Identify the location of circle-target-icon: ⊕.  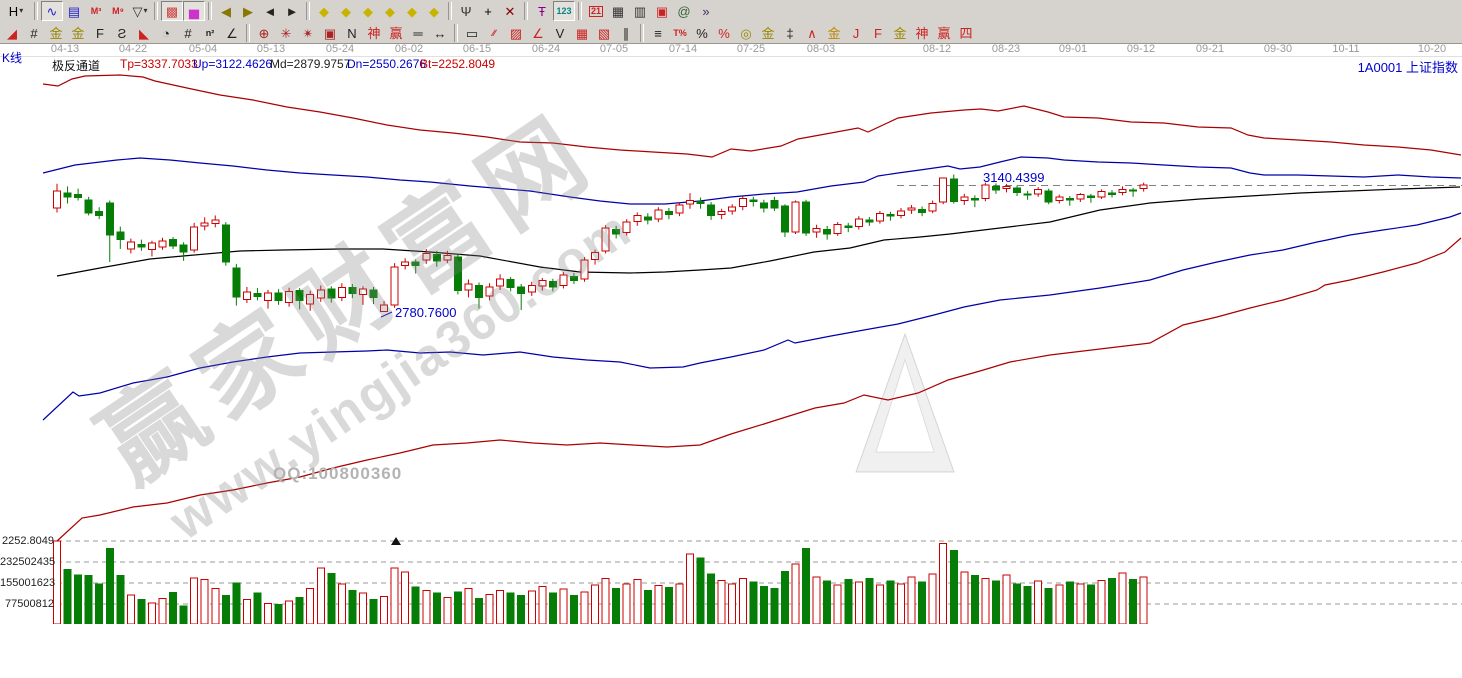
(264, 33).